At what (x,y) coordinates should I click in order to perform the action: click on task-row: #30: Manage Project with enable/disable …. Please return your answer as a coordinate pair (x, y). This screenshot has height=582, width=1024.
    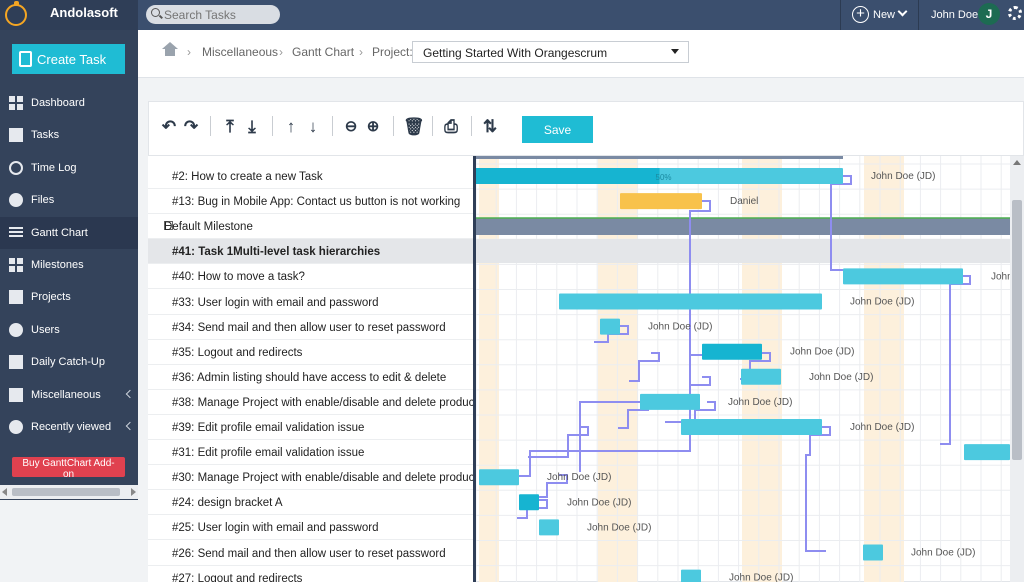
    Looking at the image, I should click on (311, 478).